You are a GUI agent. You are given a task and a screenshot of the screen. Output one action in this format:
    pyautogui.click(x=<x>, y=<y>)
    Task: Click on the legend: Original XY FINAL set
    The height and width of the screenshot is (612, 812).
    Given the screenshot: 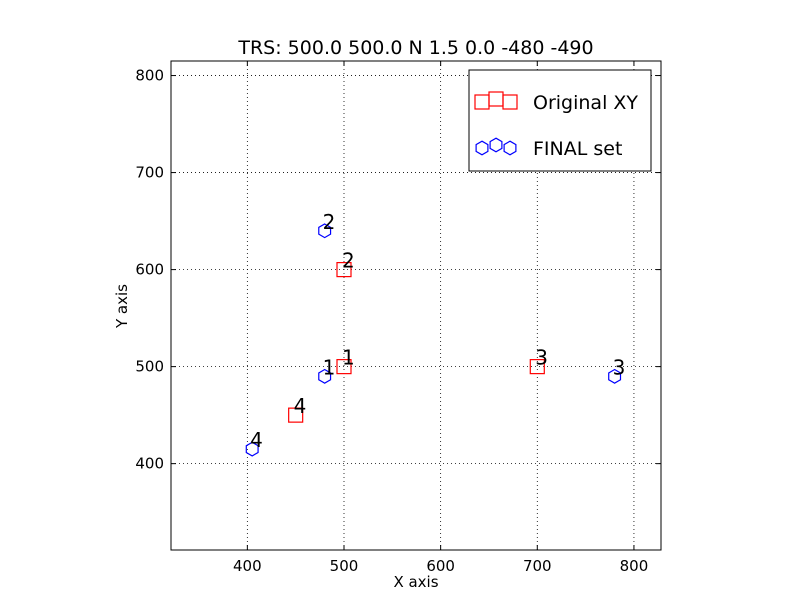 What is the action you would take?
    pyautogui.click(x=560, y=120)
    